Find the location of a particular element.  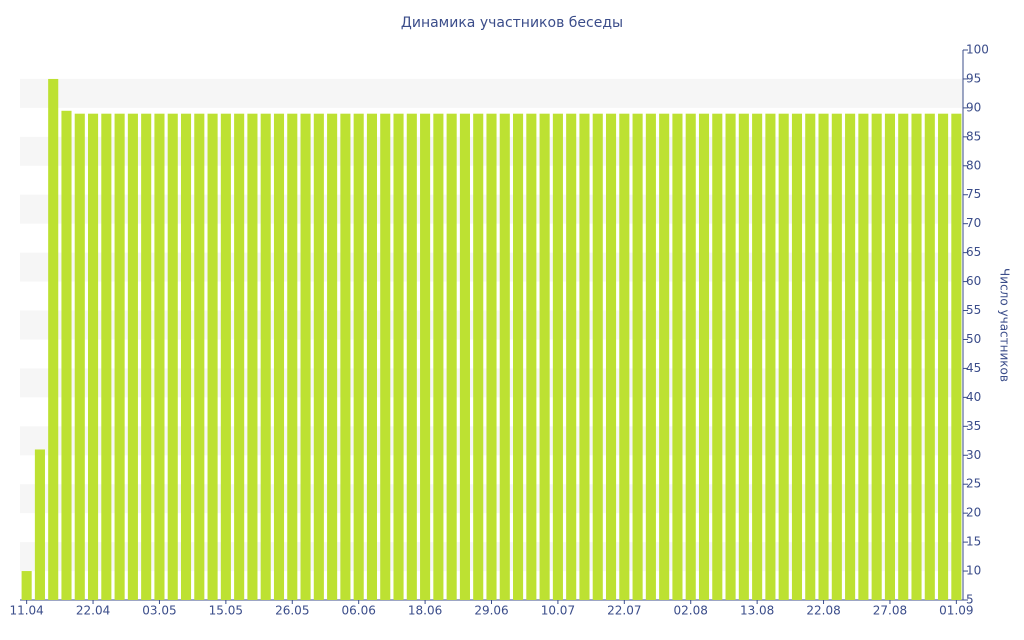

y-axis-label: Число участников is located at coordinates (1005, 325).